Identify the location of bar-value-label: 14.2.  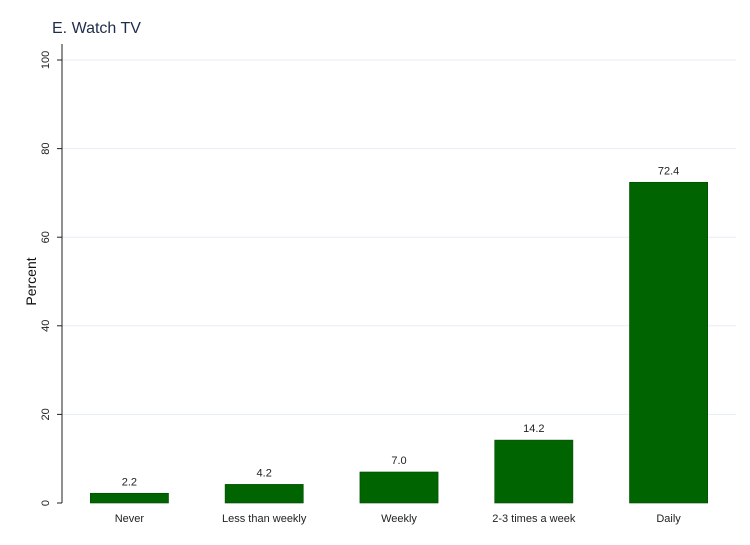
(533, 429).